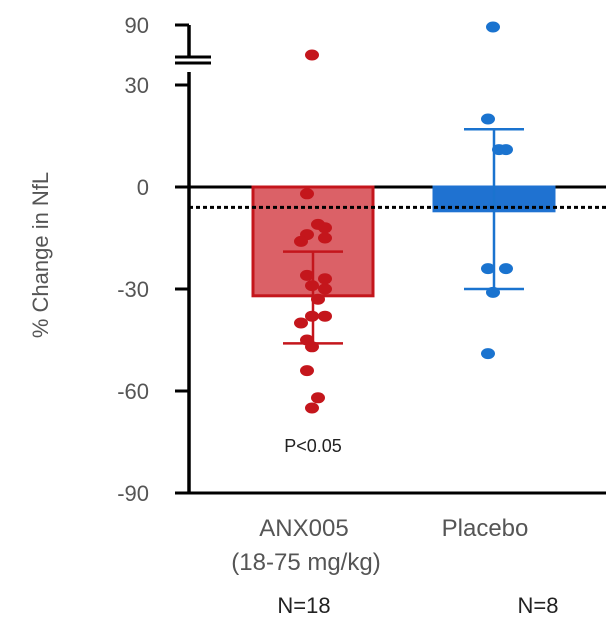  What do you see at coordinates (313, 446) in the screenshot?
I see `p-value-annotation: P<0.05` at bounding box center [313, 446].